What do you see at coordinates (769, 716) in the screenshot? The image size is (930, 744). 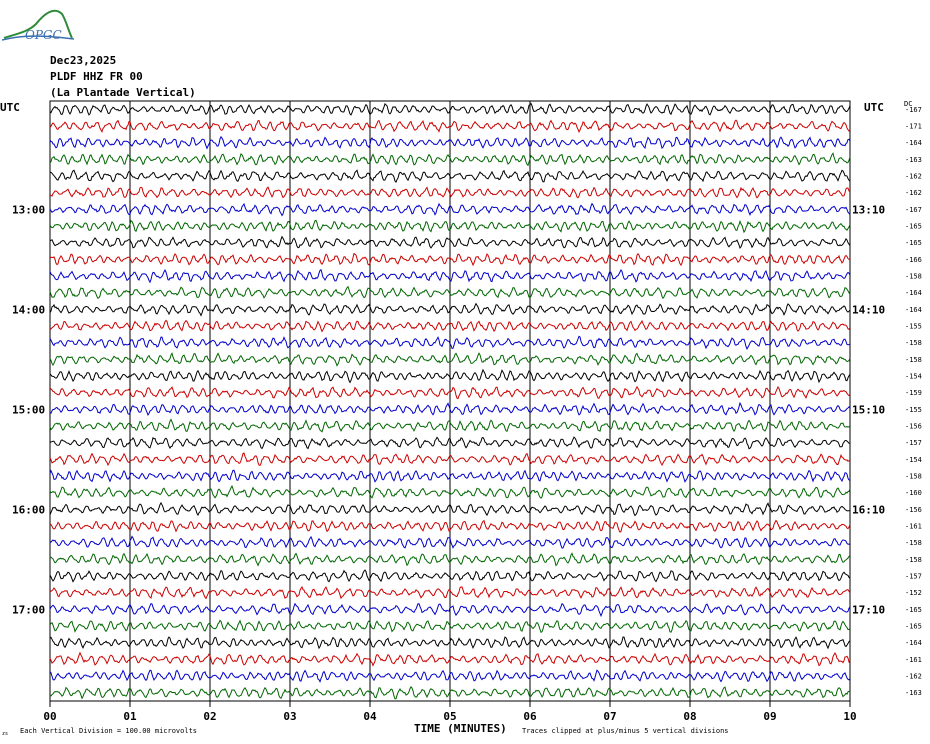 I see `x-tick-label: 09` at bounding box center [769, 716].